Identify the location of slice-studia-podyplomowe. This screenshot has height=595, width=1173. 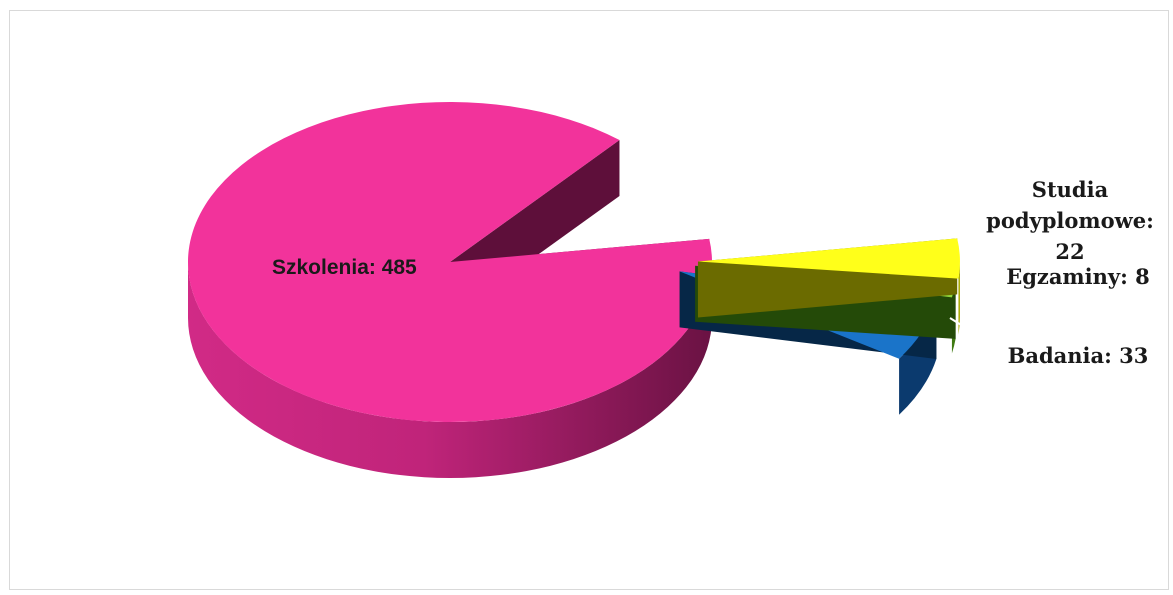
(828, 258).